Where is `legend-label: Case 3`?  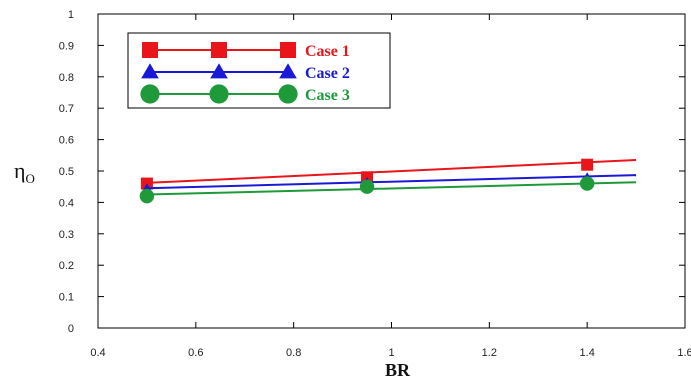 legend-label: Case 3 is located at coordinates (327, 95).